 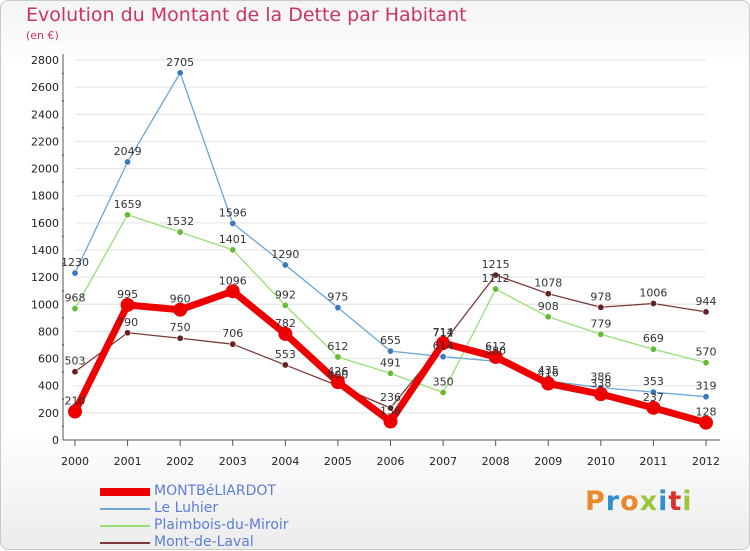 What do you see at coordinates (45, 250) in the screenshot?
I see `y-tick-label: 1400` at bounding box center [45, 250].